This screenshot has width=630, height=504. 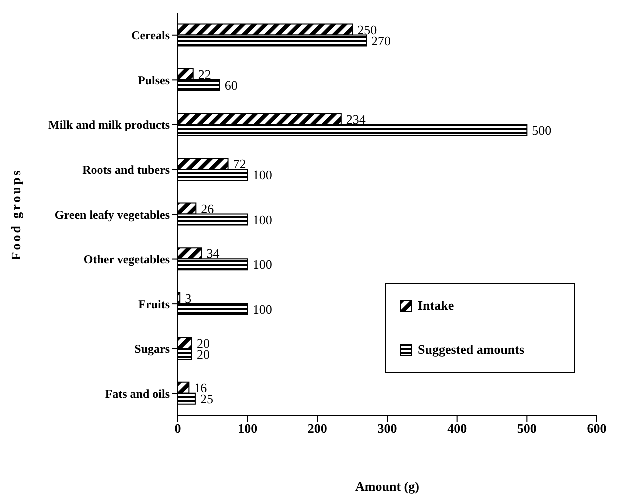 What do you see at coordinates (597, 428) in the screenshot?
I see `x-tick-label: 600` at bounding box center [597, 428].